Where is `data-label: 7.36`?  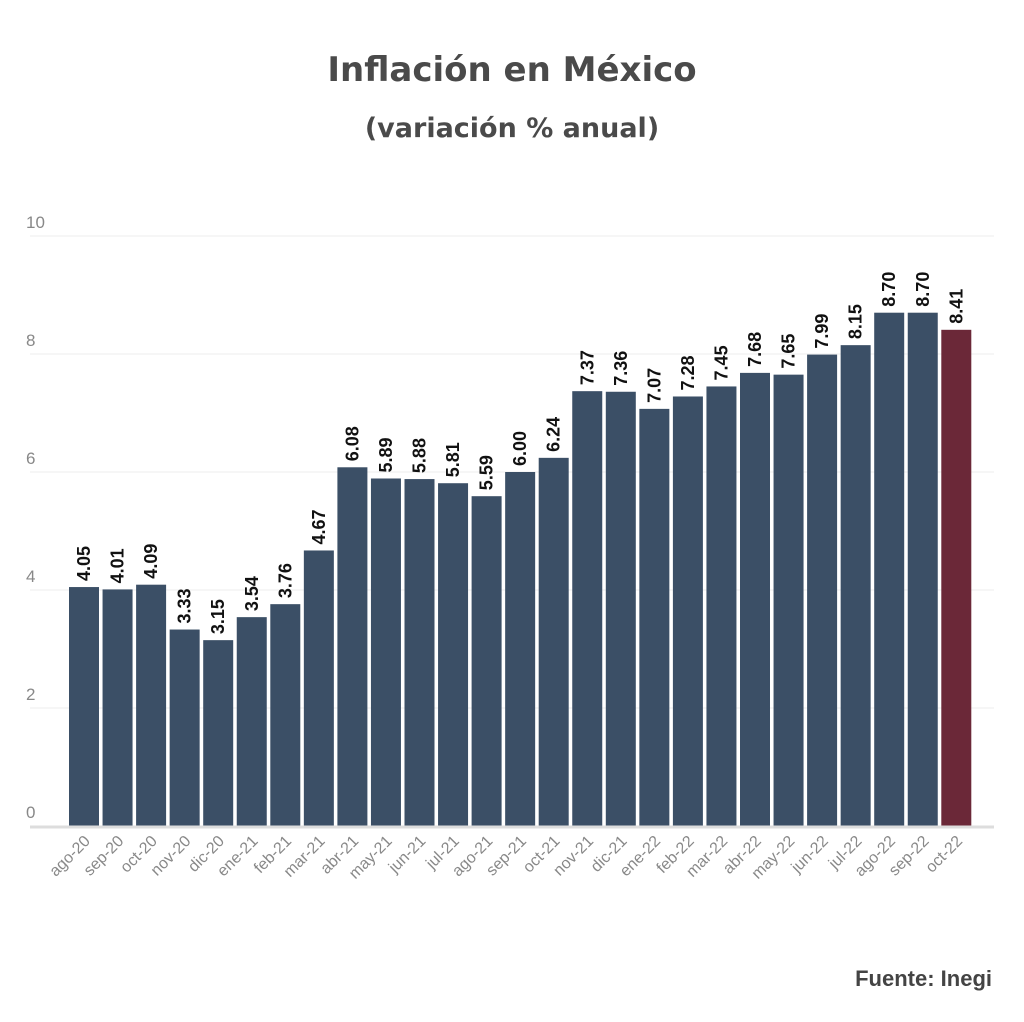
data-label: 7.36 is located at coordinates (621, 368).